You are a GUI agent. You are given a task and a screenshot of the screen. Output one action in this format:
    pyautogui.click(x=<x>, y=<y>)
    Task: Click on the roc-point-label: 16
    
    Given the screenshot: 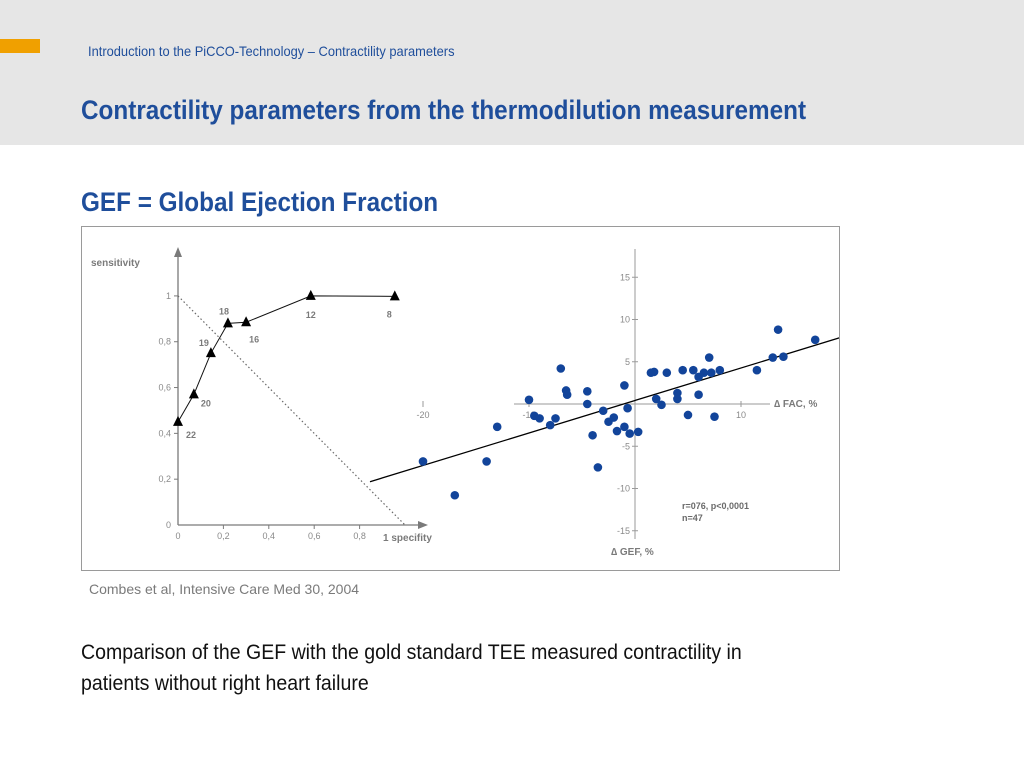 What is the action you would take?
    pyautogui.click(x=254, y=339)
    